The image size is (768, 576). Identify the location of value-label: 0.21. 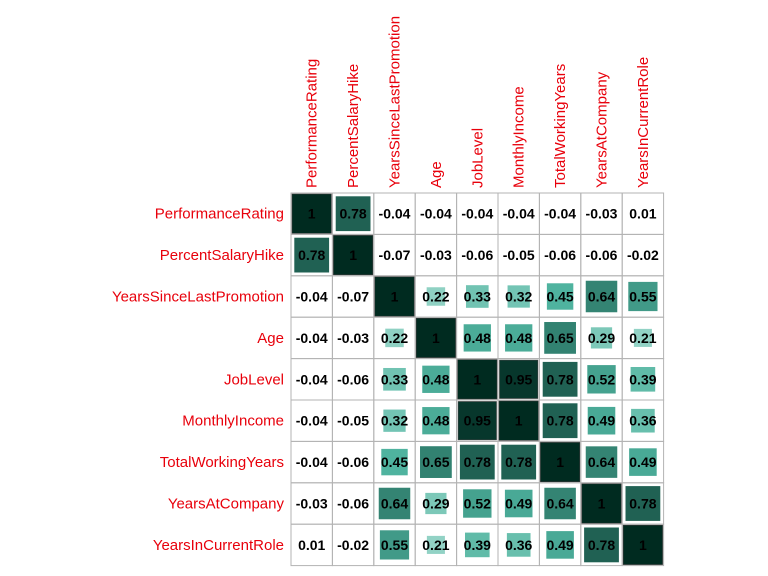
(435, 545).